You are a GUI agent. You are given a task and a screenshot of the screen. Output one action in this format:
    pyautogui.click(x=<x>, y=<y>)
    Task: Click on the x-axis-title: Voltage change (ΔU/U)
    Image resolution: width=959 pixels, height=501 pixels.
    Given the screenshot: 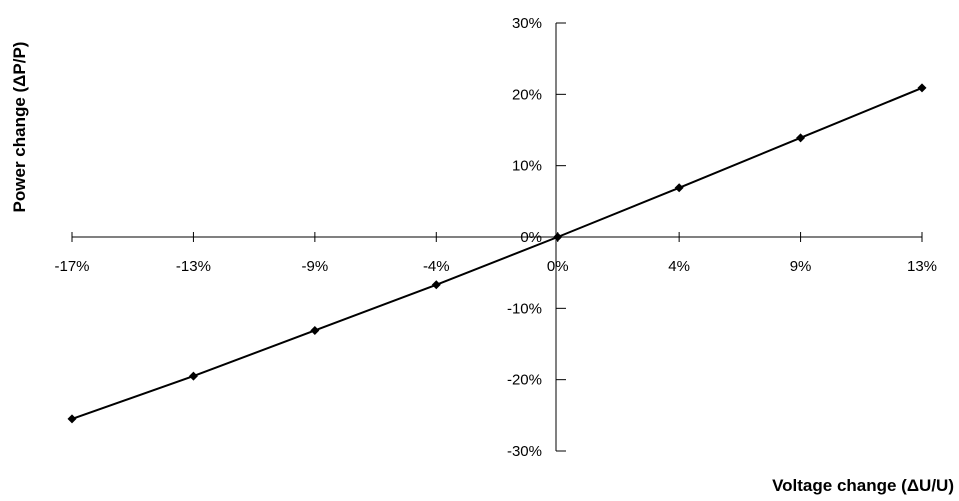 What is the action you would take?
    pyautogui.click(x=863, y=485)
    